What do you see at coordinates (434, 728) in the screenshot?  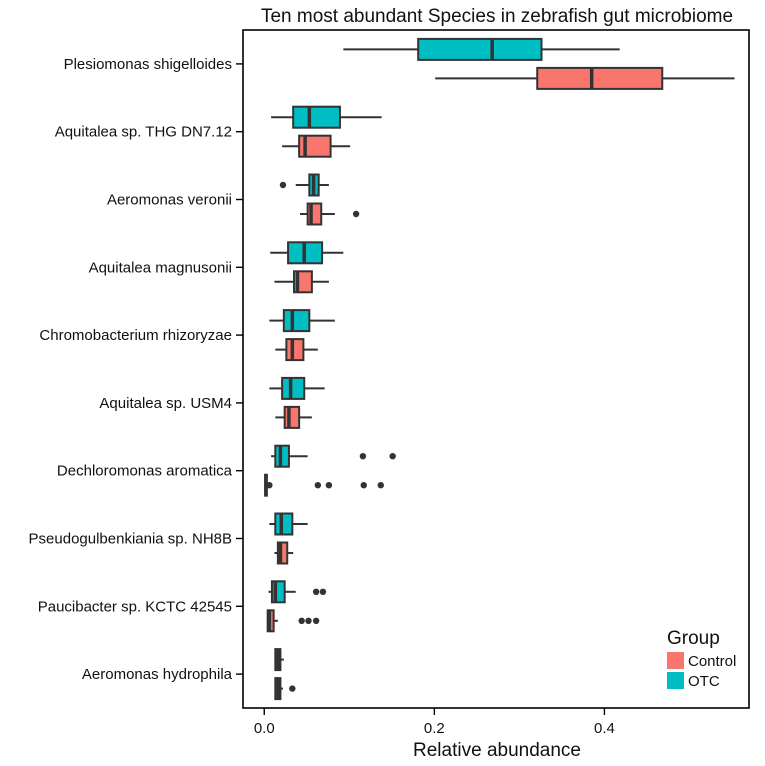 I see `x-tick-label: 0.2` at bounding box center [434, 728].